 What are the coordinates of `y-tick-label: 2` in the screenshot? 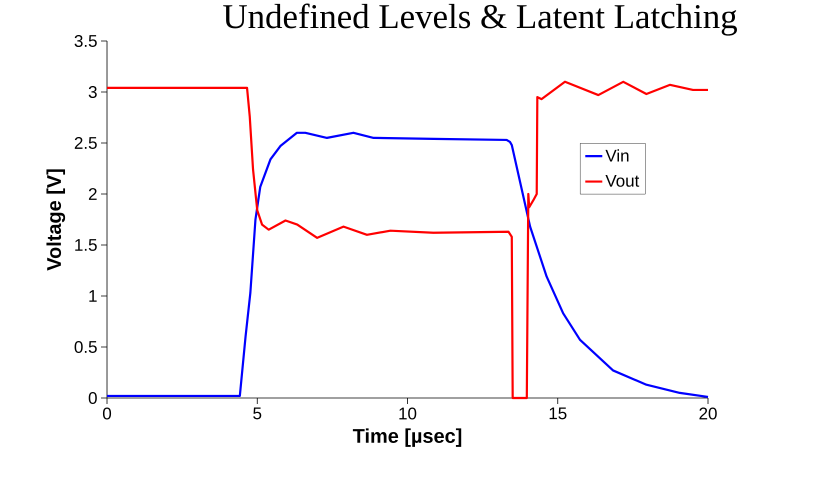 It's located at (92, 194).